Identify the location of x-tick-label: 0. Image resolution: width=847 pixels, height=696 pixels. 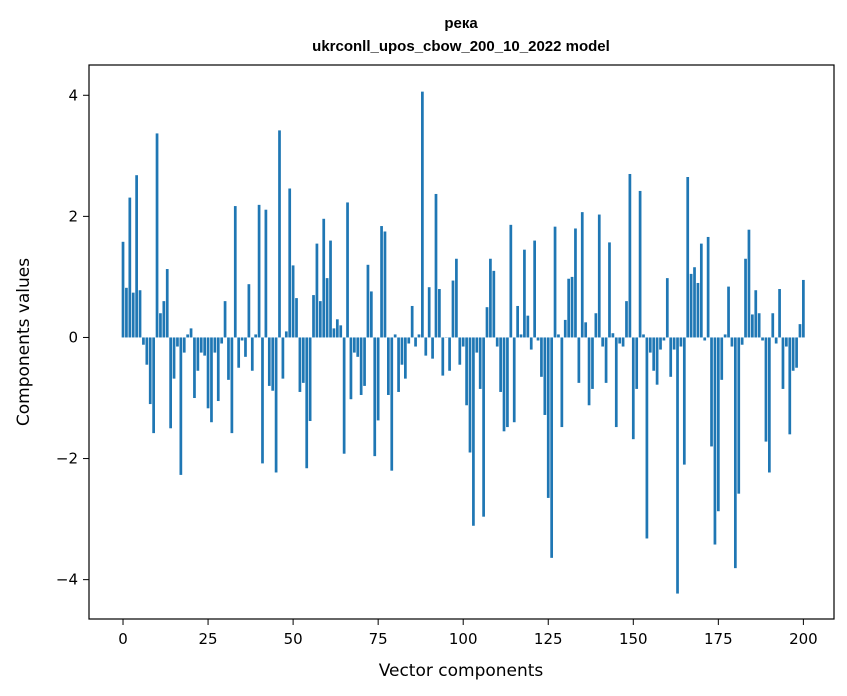
(123, 639).